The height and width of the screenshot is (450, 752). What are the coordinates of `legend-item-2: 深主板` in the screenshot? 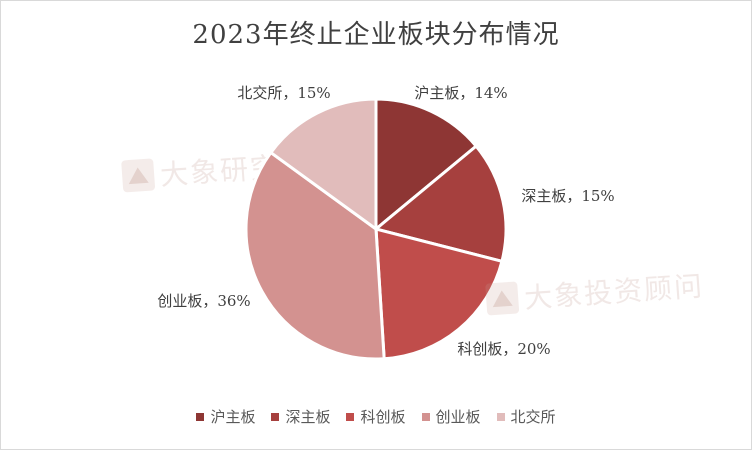 It's located at (300, 416).